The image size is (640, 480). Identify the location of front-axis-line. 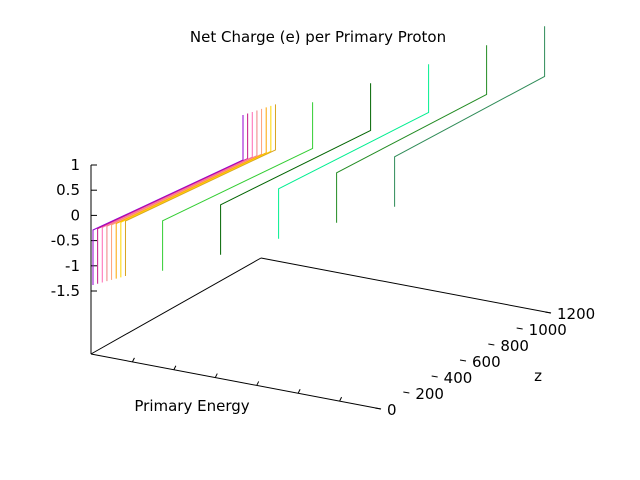
(236, 381).